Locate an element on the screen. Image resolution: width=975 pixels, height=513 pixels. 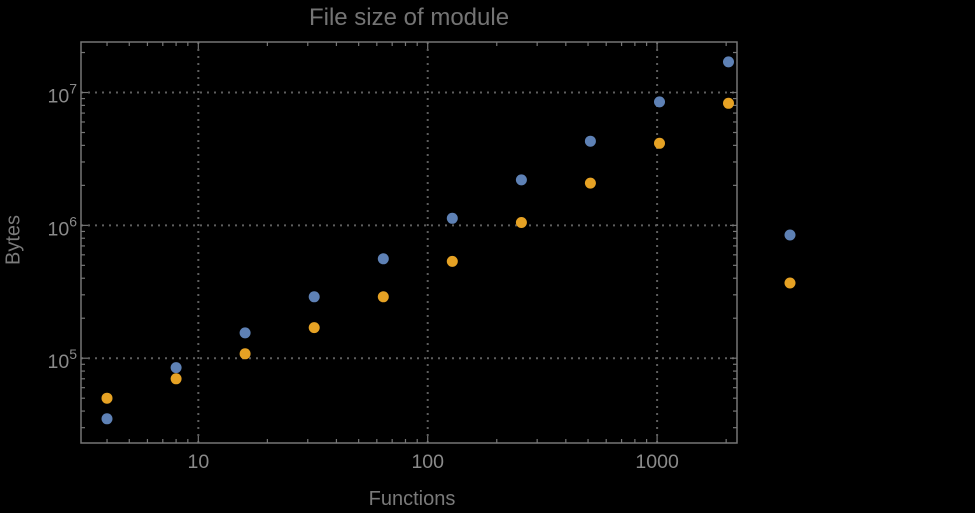
y-tick-label: 10⁷ is located at coordinates (63, 94).